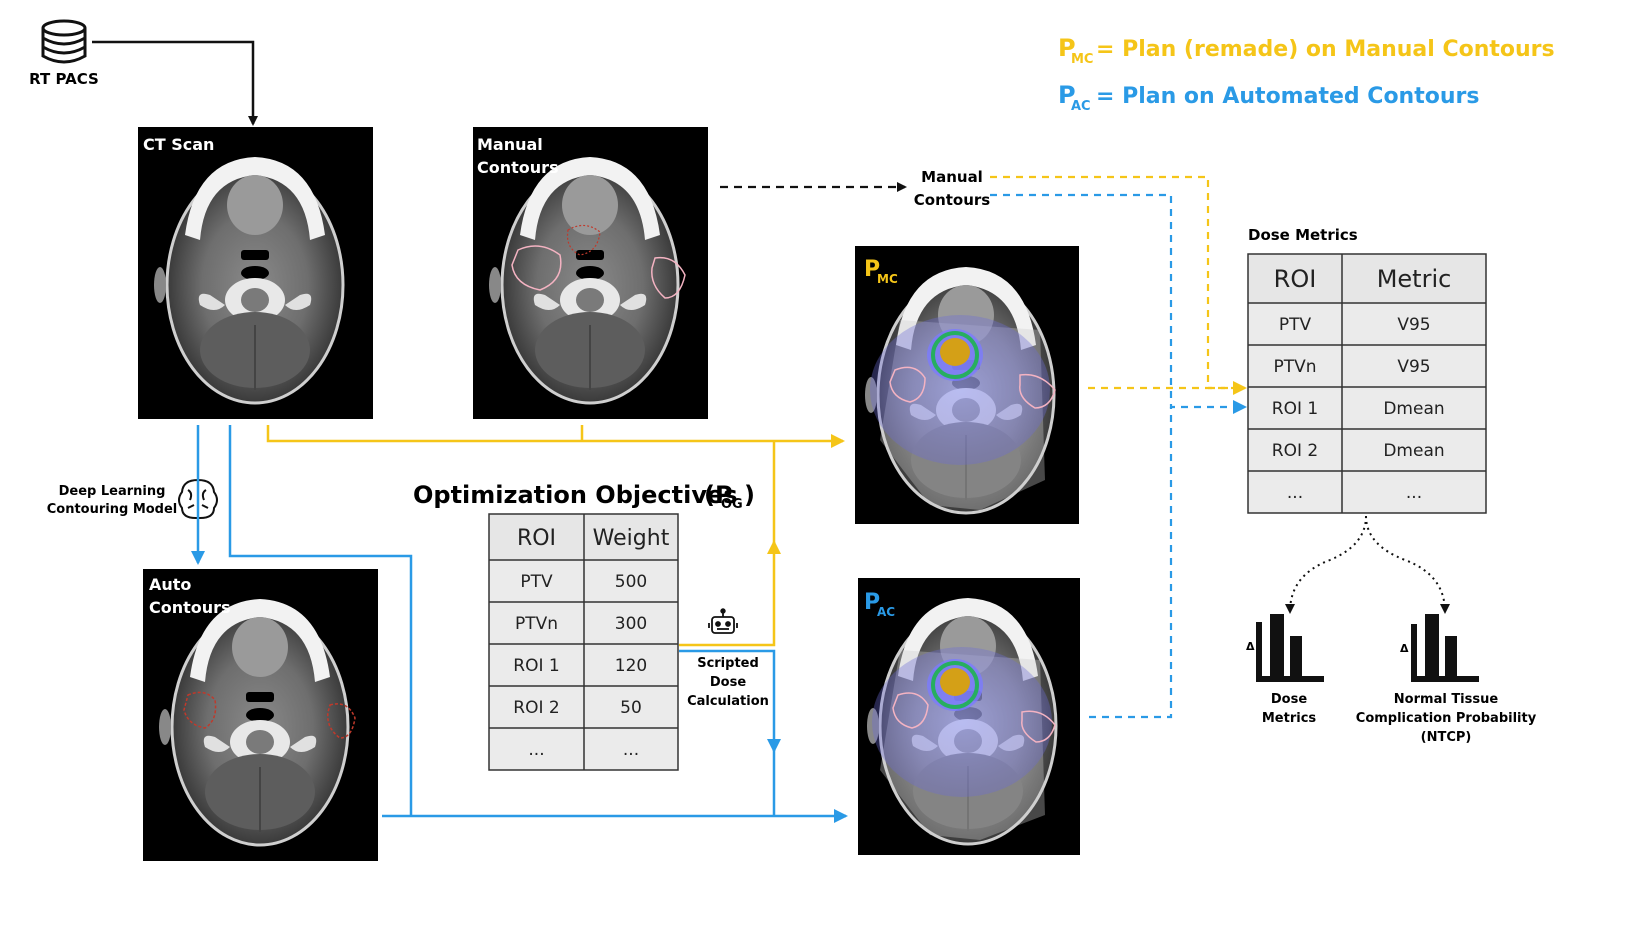 The height and width of the screenshot is (927, 1627). What do you see at coordinates (1067, 95) in the screenshot?
I see `legend-ac-symbol: P` at bounding box center [1067, 95].